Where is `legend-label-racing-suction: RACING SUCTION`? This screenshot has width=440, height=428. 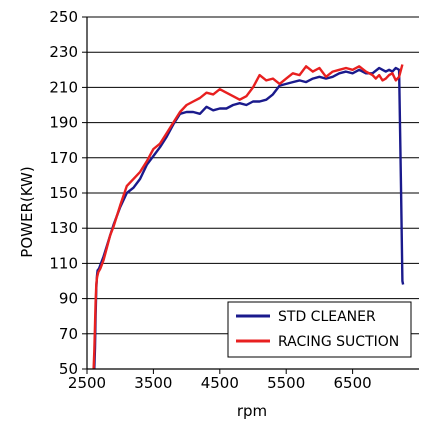
legend-label-racing-suction: RACING SUCTION is located at coordinates (338, 342).